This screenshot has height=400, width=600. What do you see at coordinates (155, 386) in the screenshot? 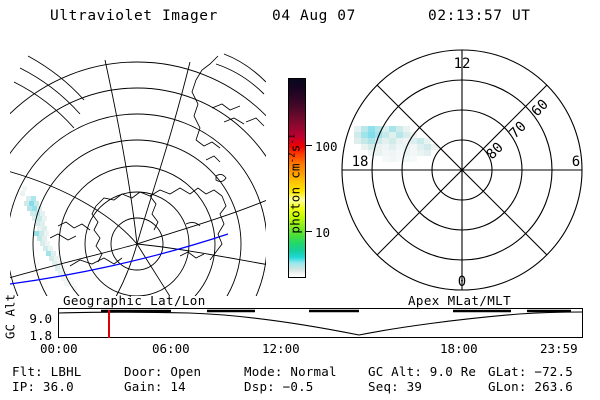
I see `status-gain: Gain: 14` at bounding box center [155, 386].